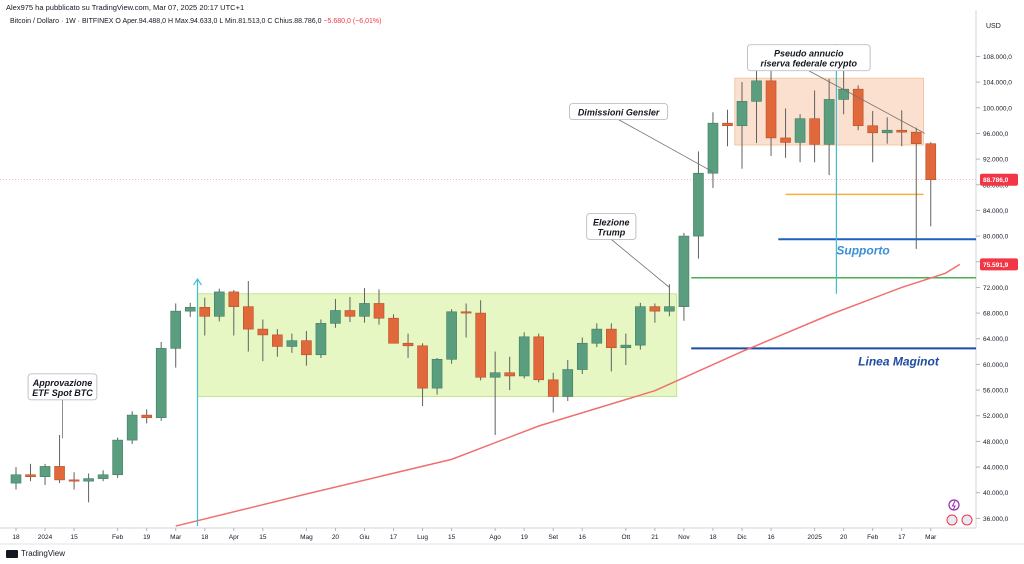 This screenshot has height=564, width=1024. I want to click on time-tick: Giu, so click(364, 534).